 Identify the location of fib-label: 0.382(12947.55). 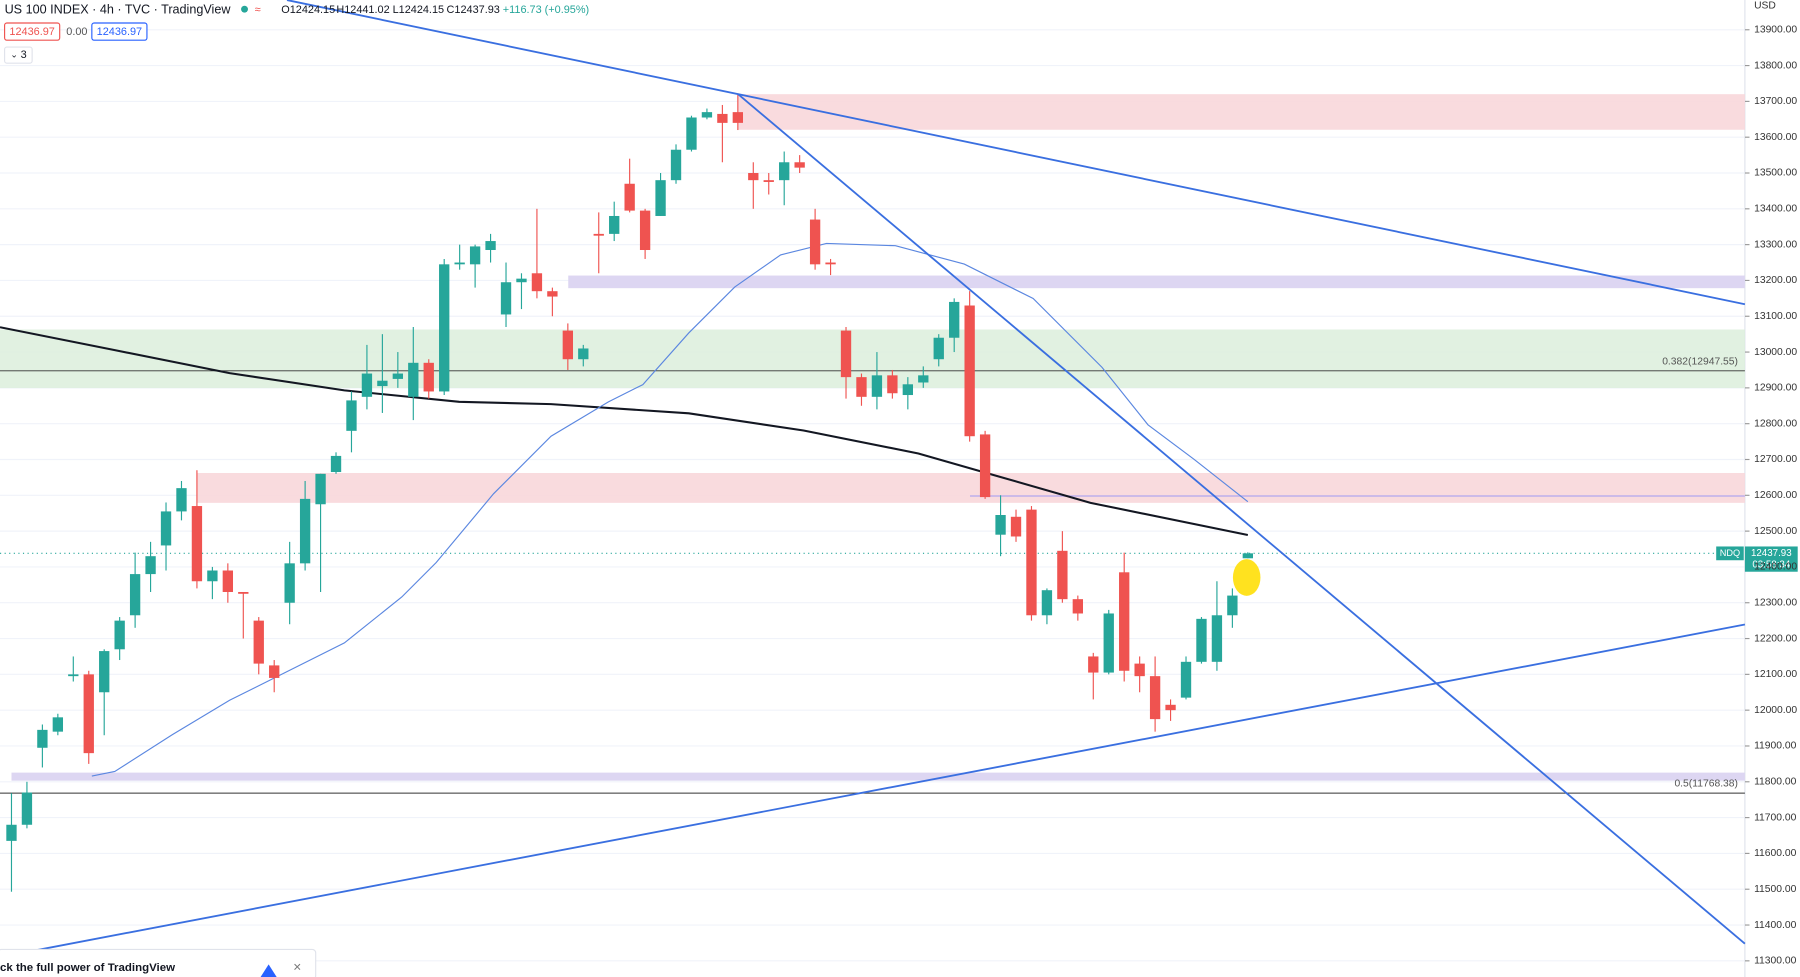
(1700, 361).